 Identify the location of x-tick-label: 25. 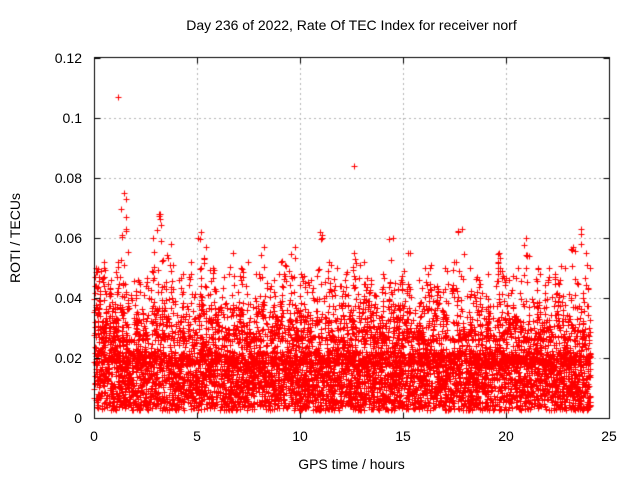
(609, 436).